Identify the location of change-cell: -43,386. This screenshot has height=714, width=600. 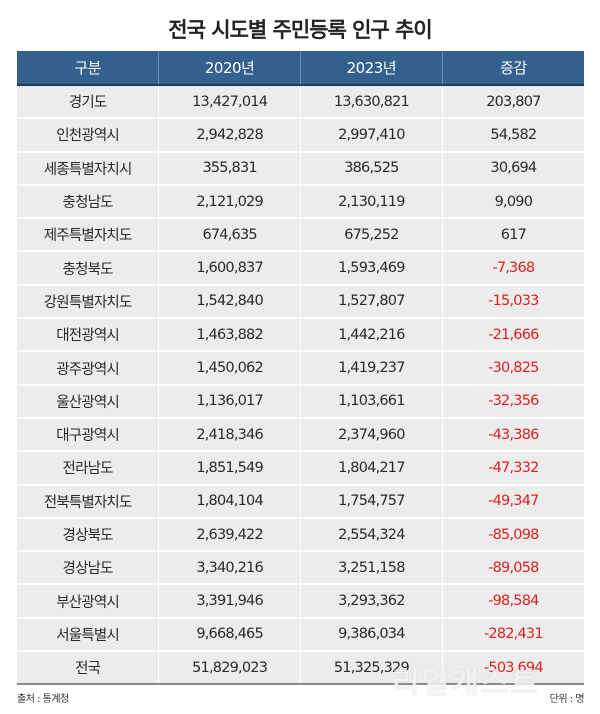
(512, 434).